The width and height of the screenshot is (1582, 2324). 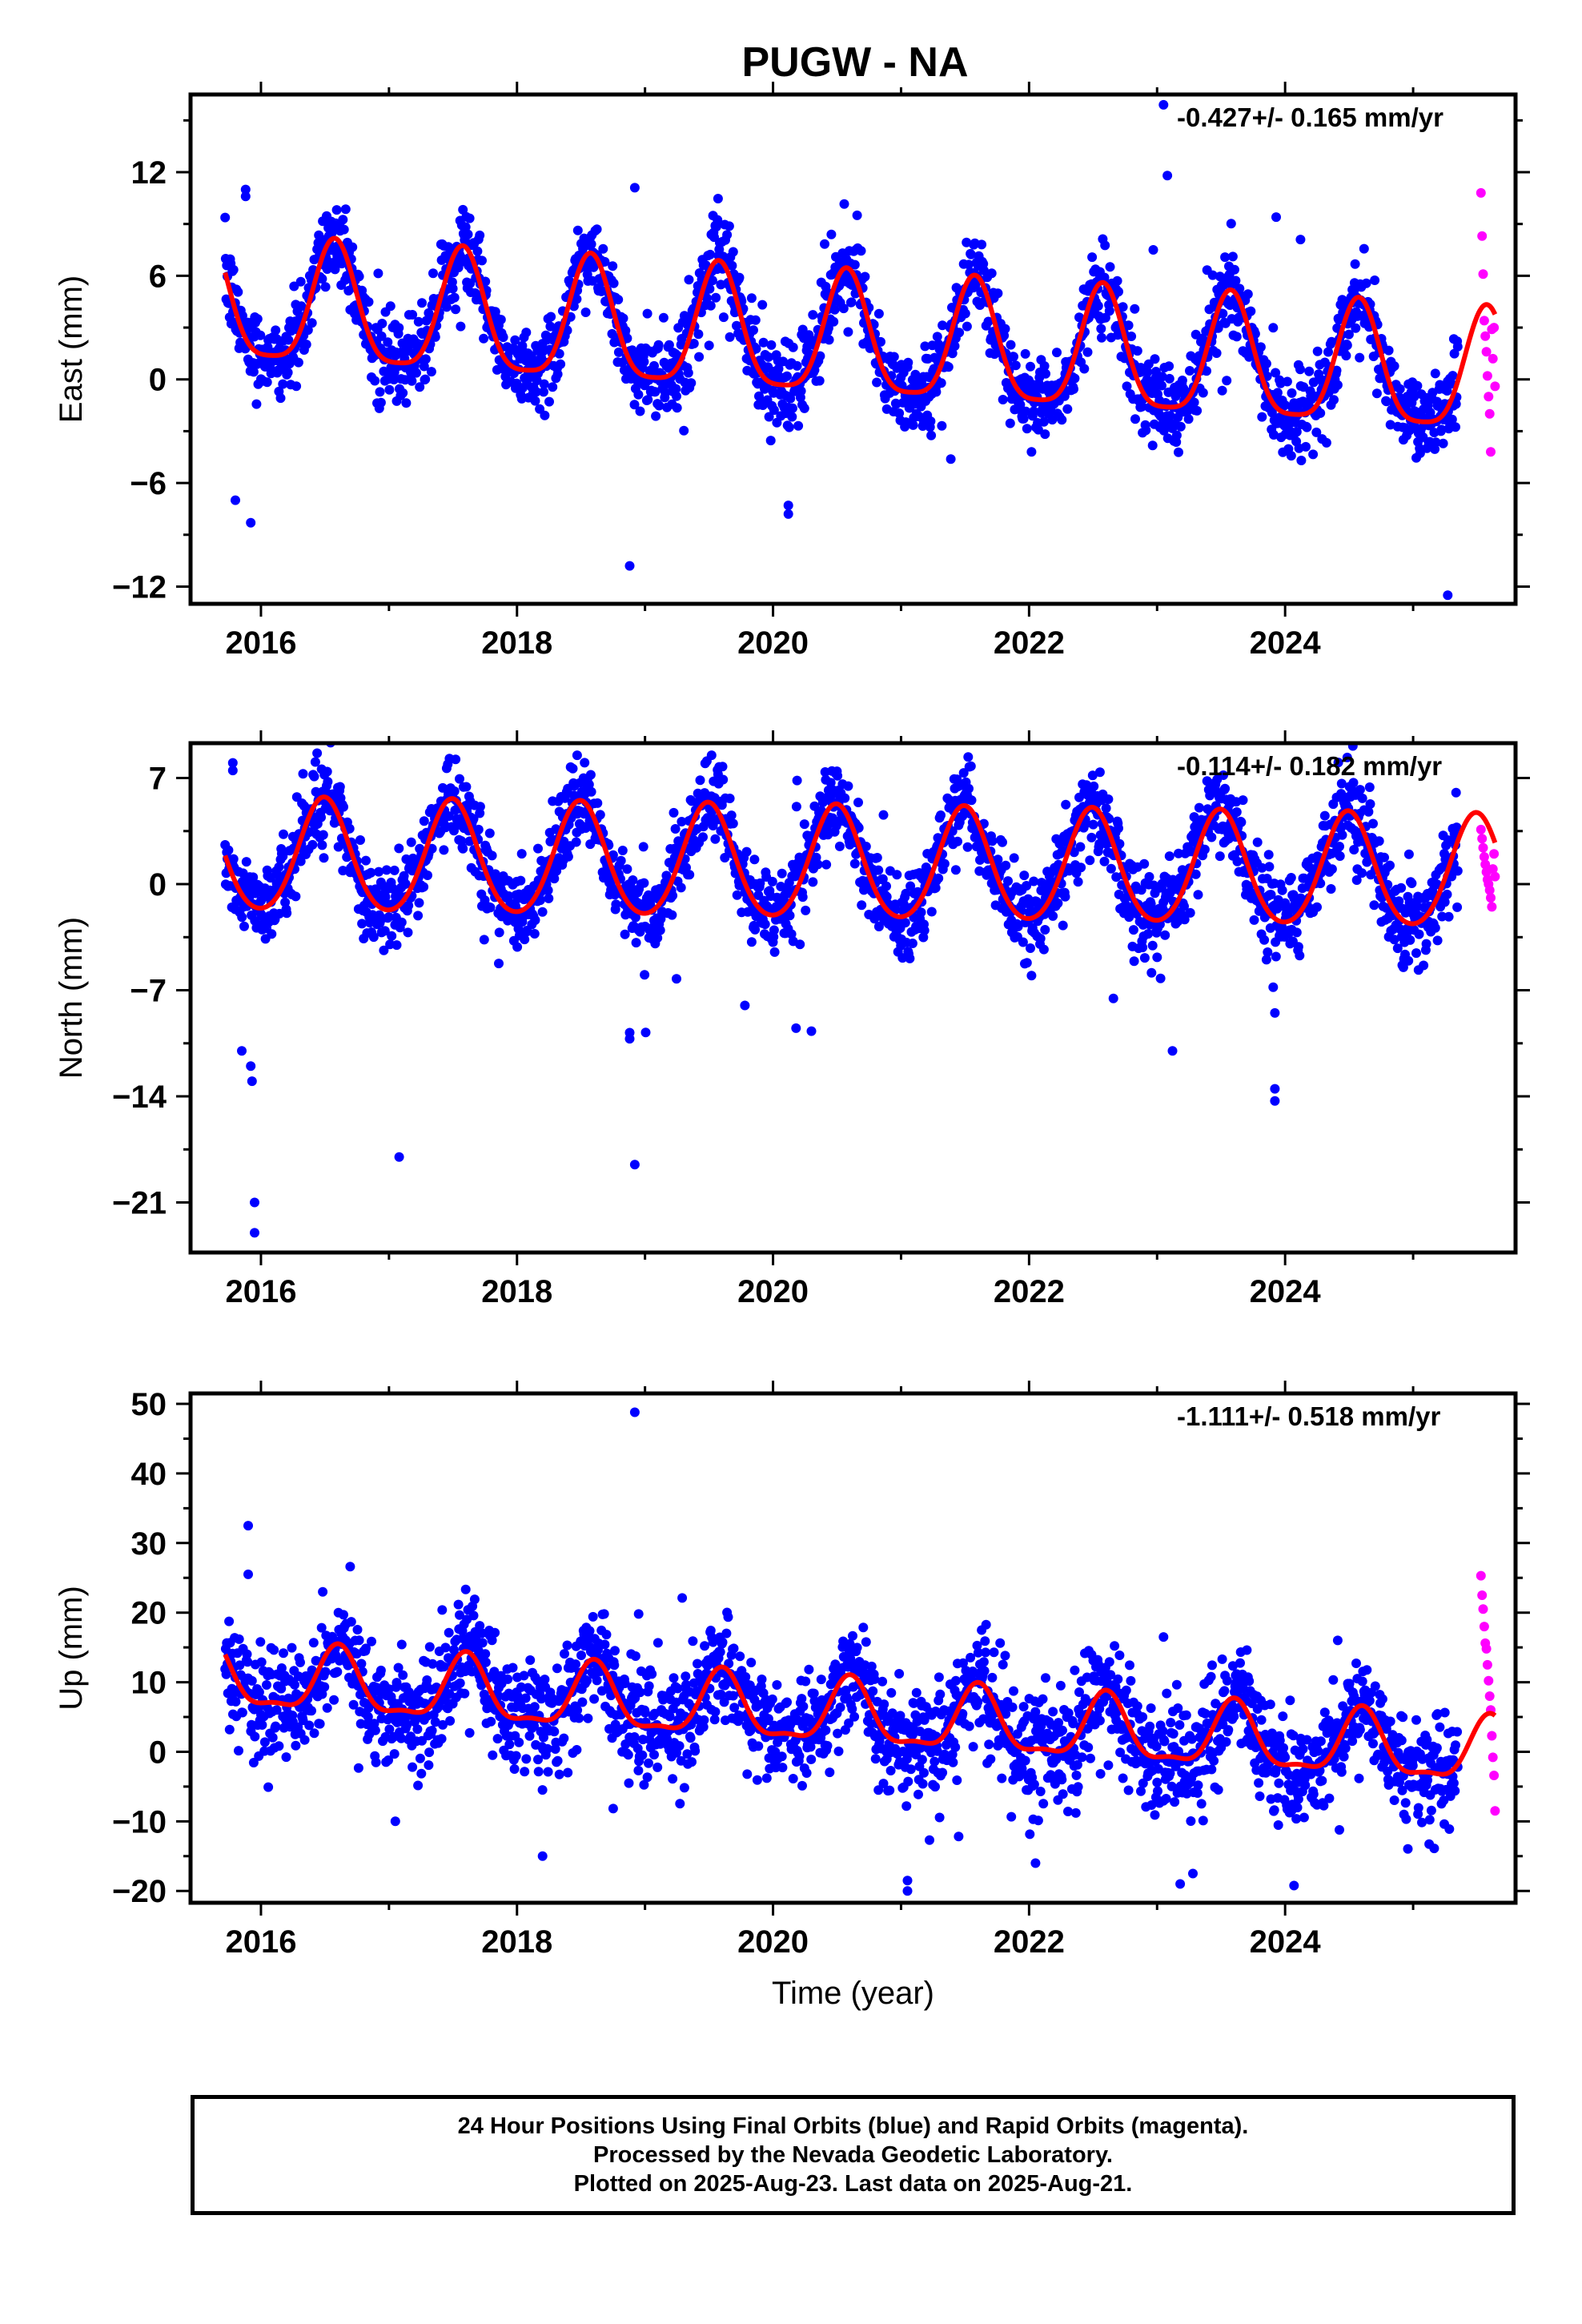 I want to click on north-ylabel: North (mm), so click(x=71, y=998).